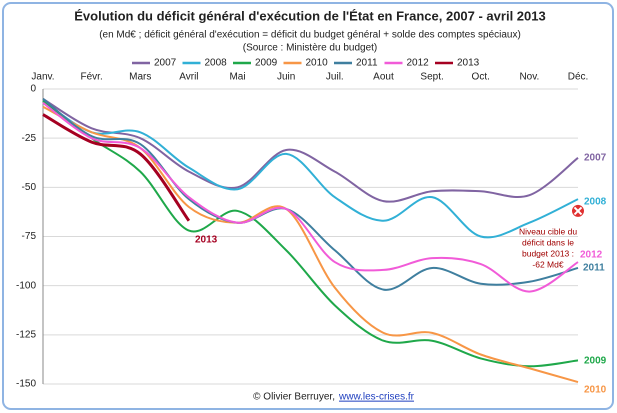 This screenshot has width=617, height=413. What do you see at coordinates (468, 63) in the screenshot?
I see `legend-label: 2013` at bounding box center [468, 63].